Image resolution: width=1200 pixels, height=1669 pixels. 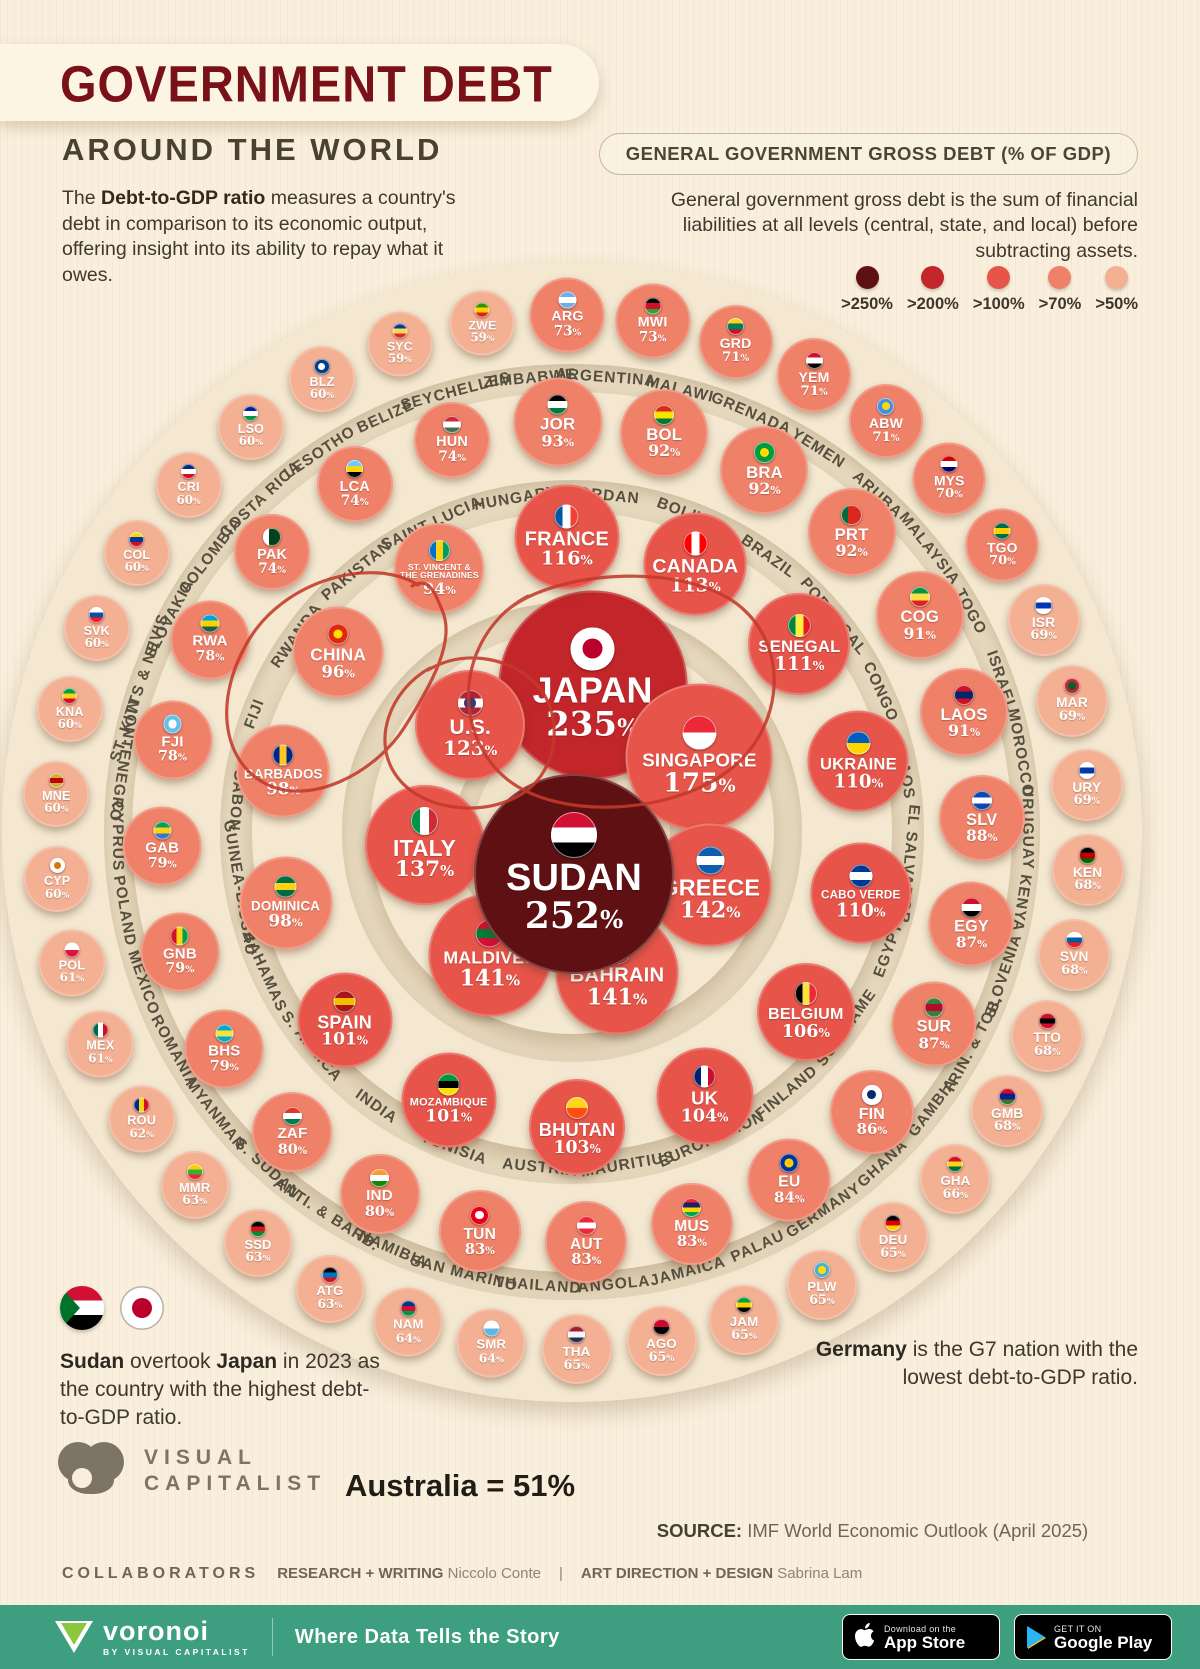 I want to click on country-value: 175%, so click(x=699, y=783).